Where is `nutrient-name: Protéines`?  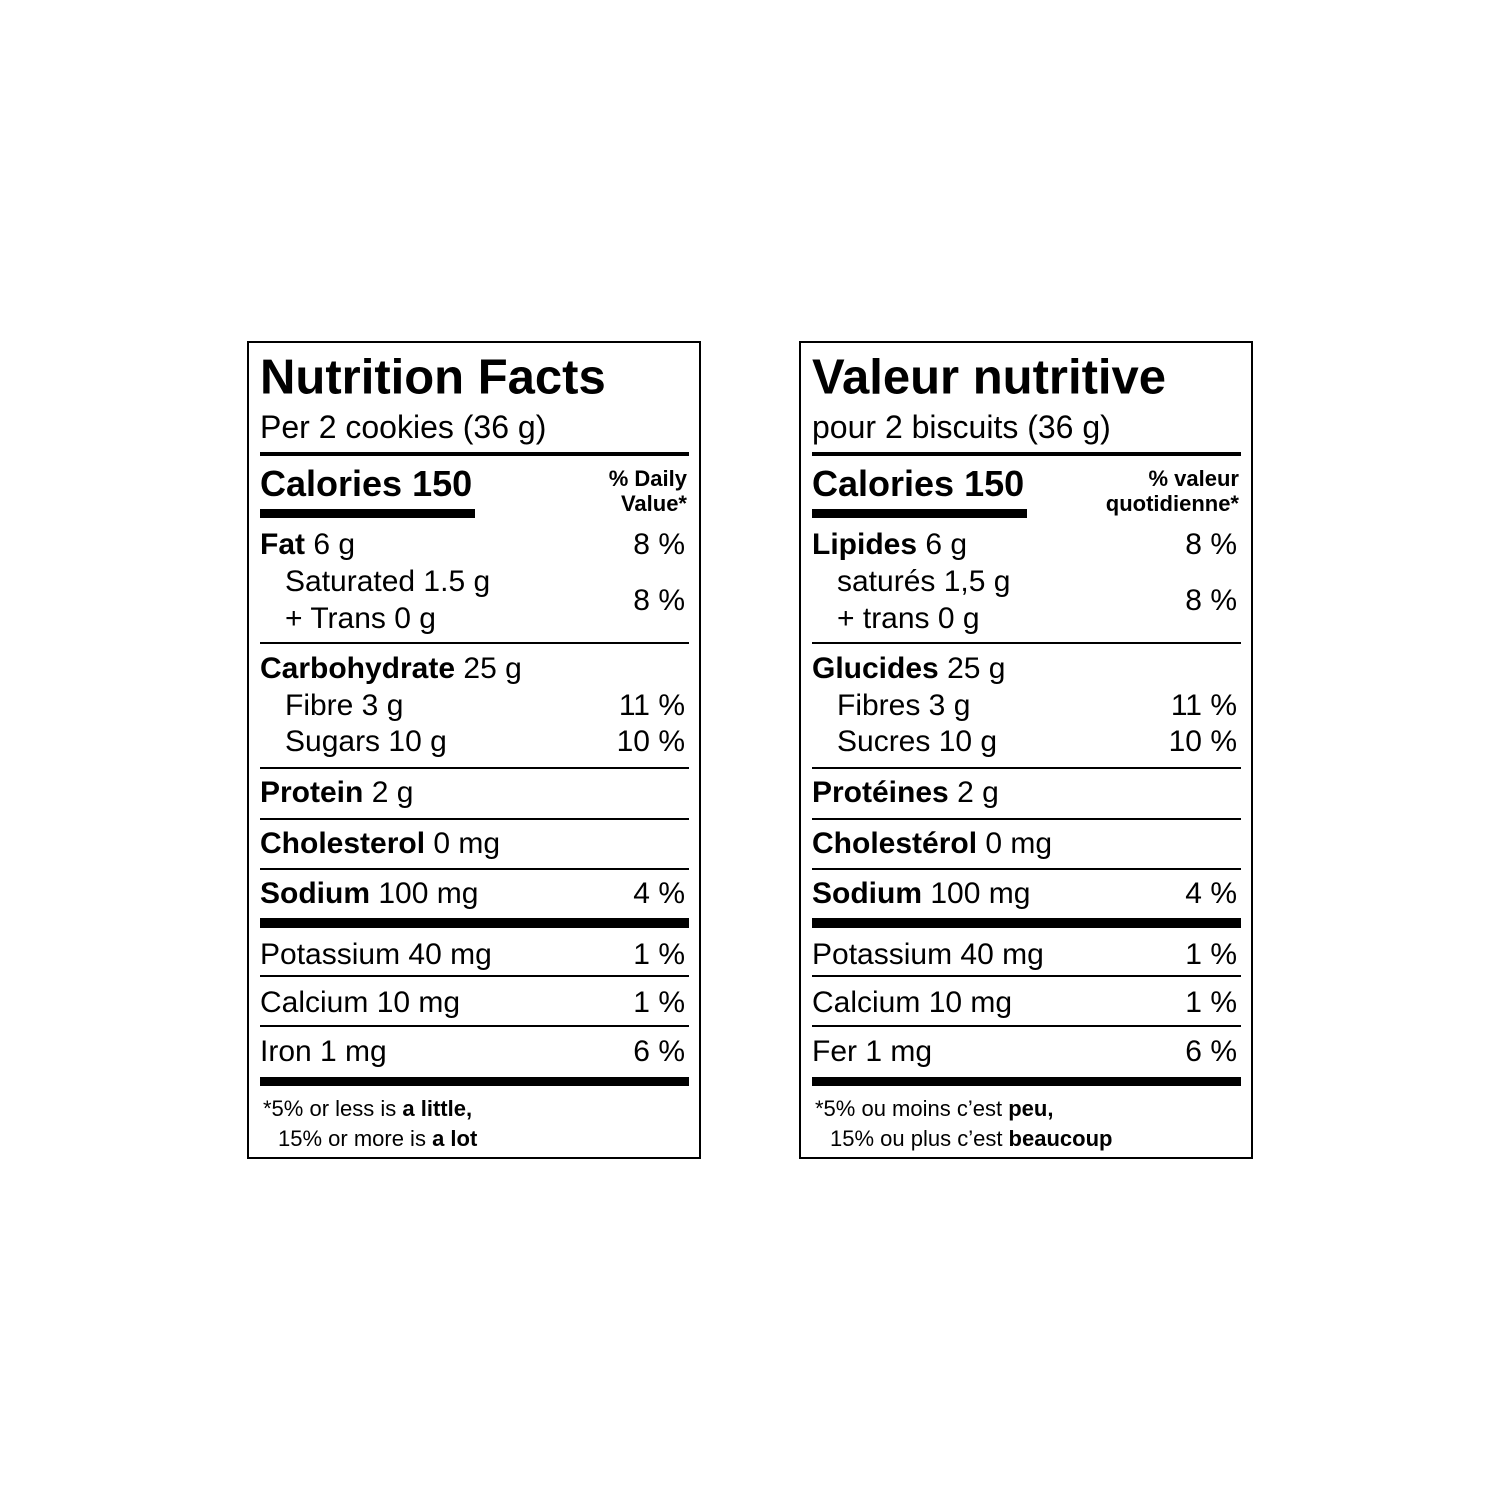
nutrient-name: Protéines is located at coordinates (880, 792).